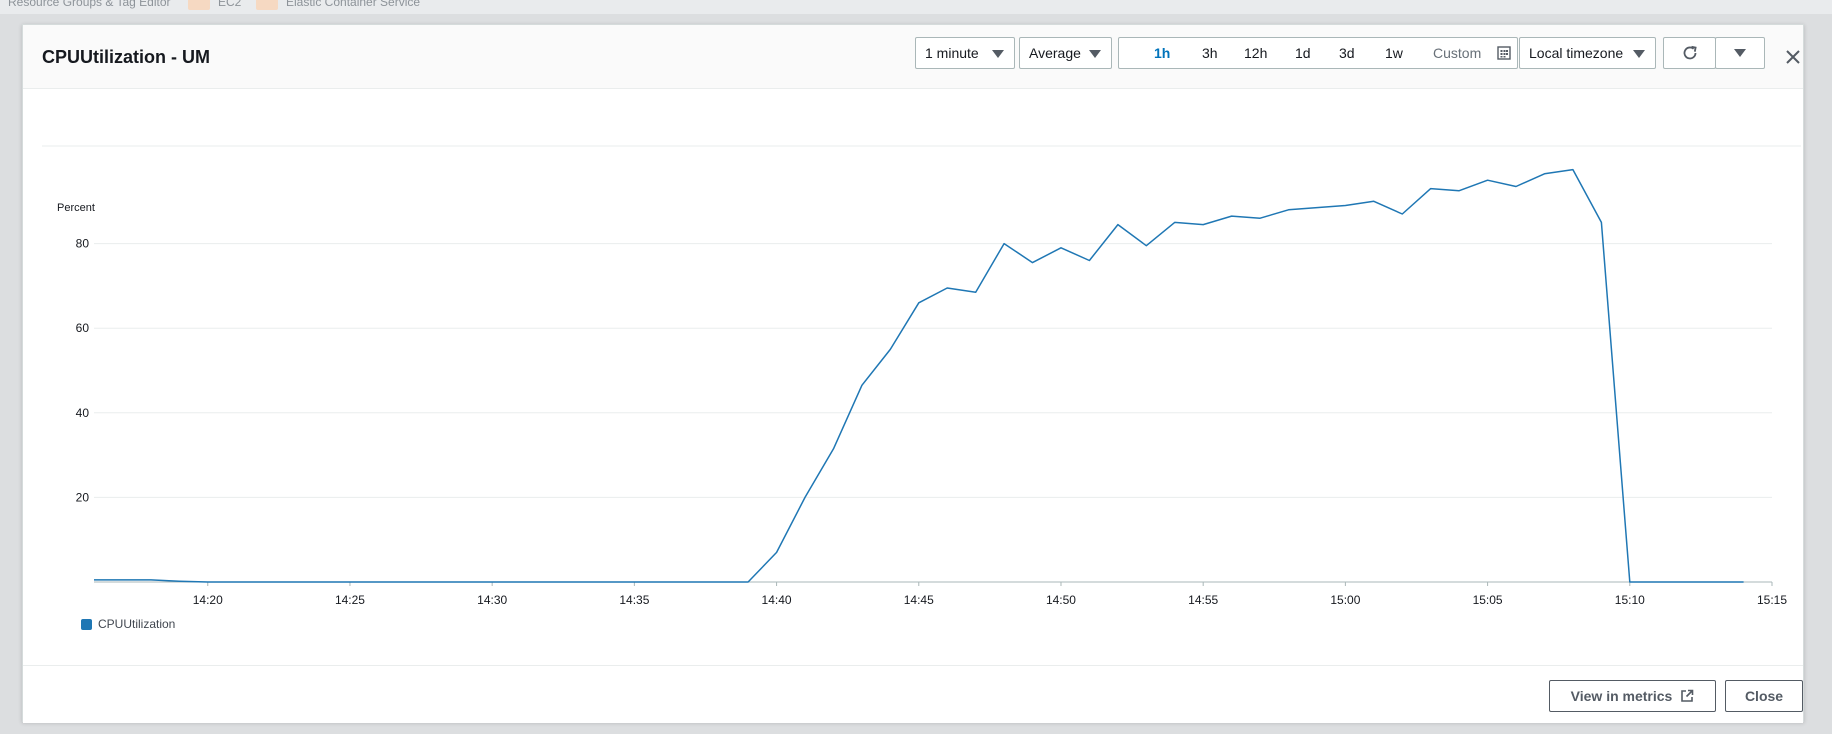 The width and height of the screenshot is (1832, 734). Describe the element at coordinates (1345, 600) in the screenshot. I see `x-tick-label: 15:00` at that location.